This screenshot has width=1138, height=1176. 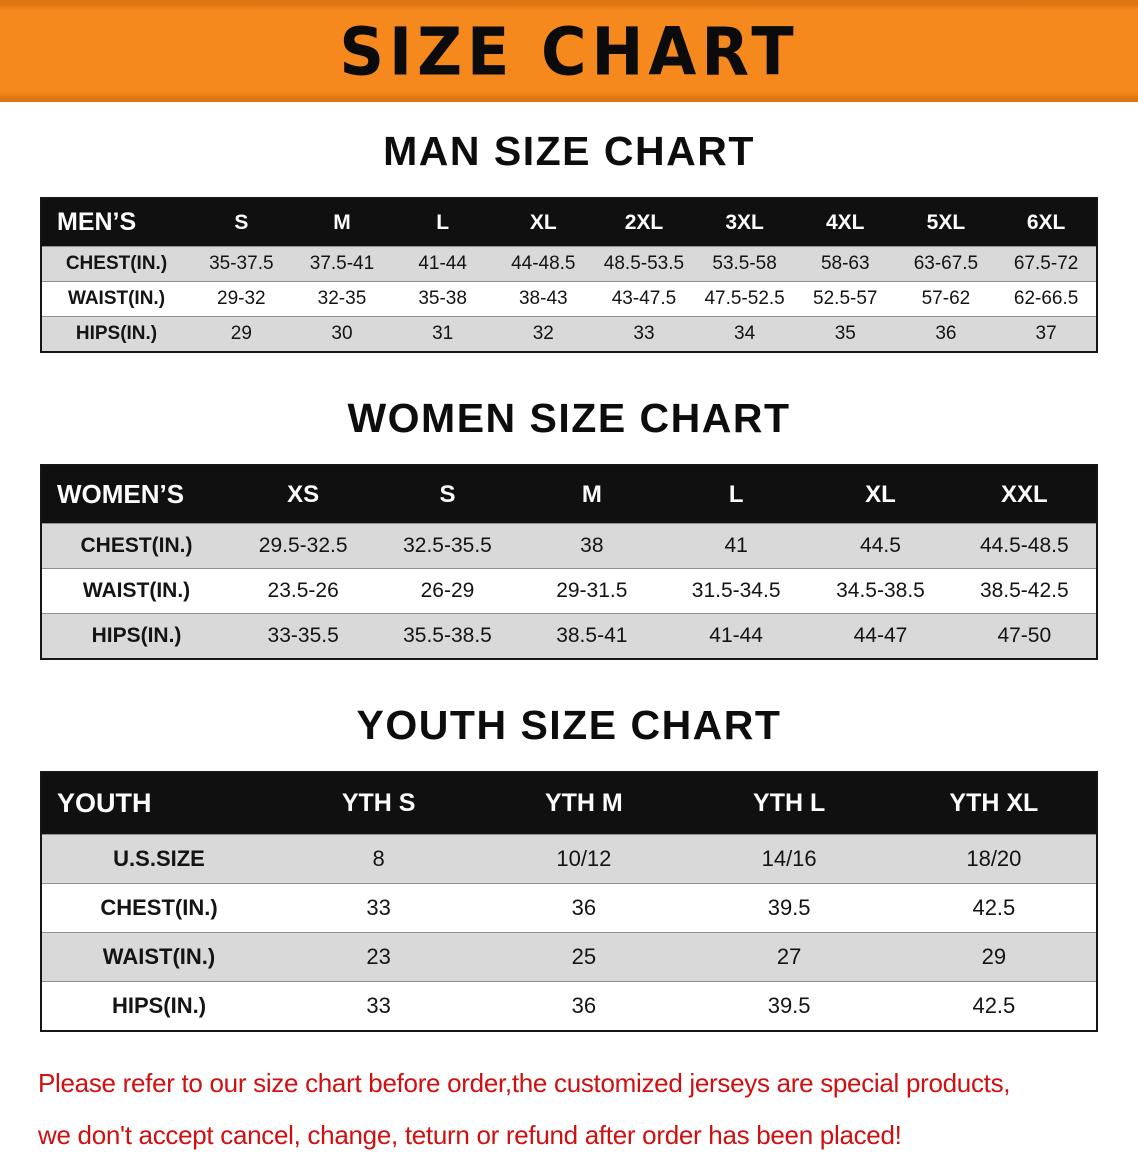 I want to click on size-column-header: YTH M, so click(x=584, y=803).